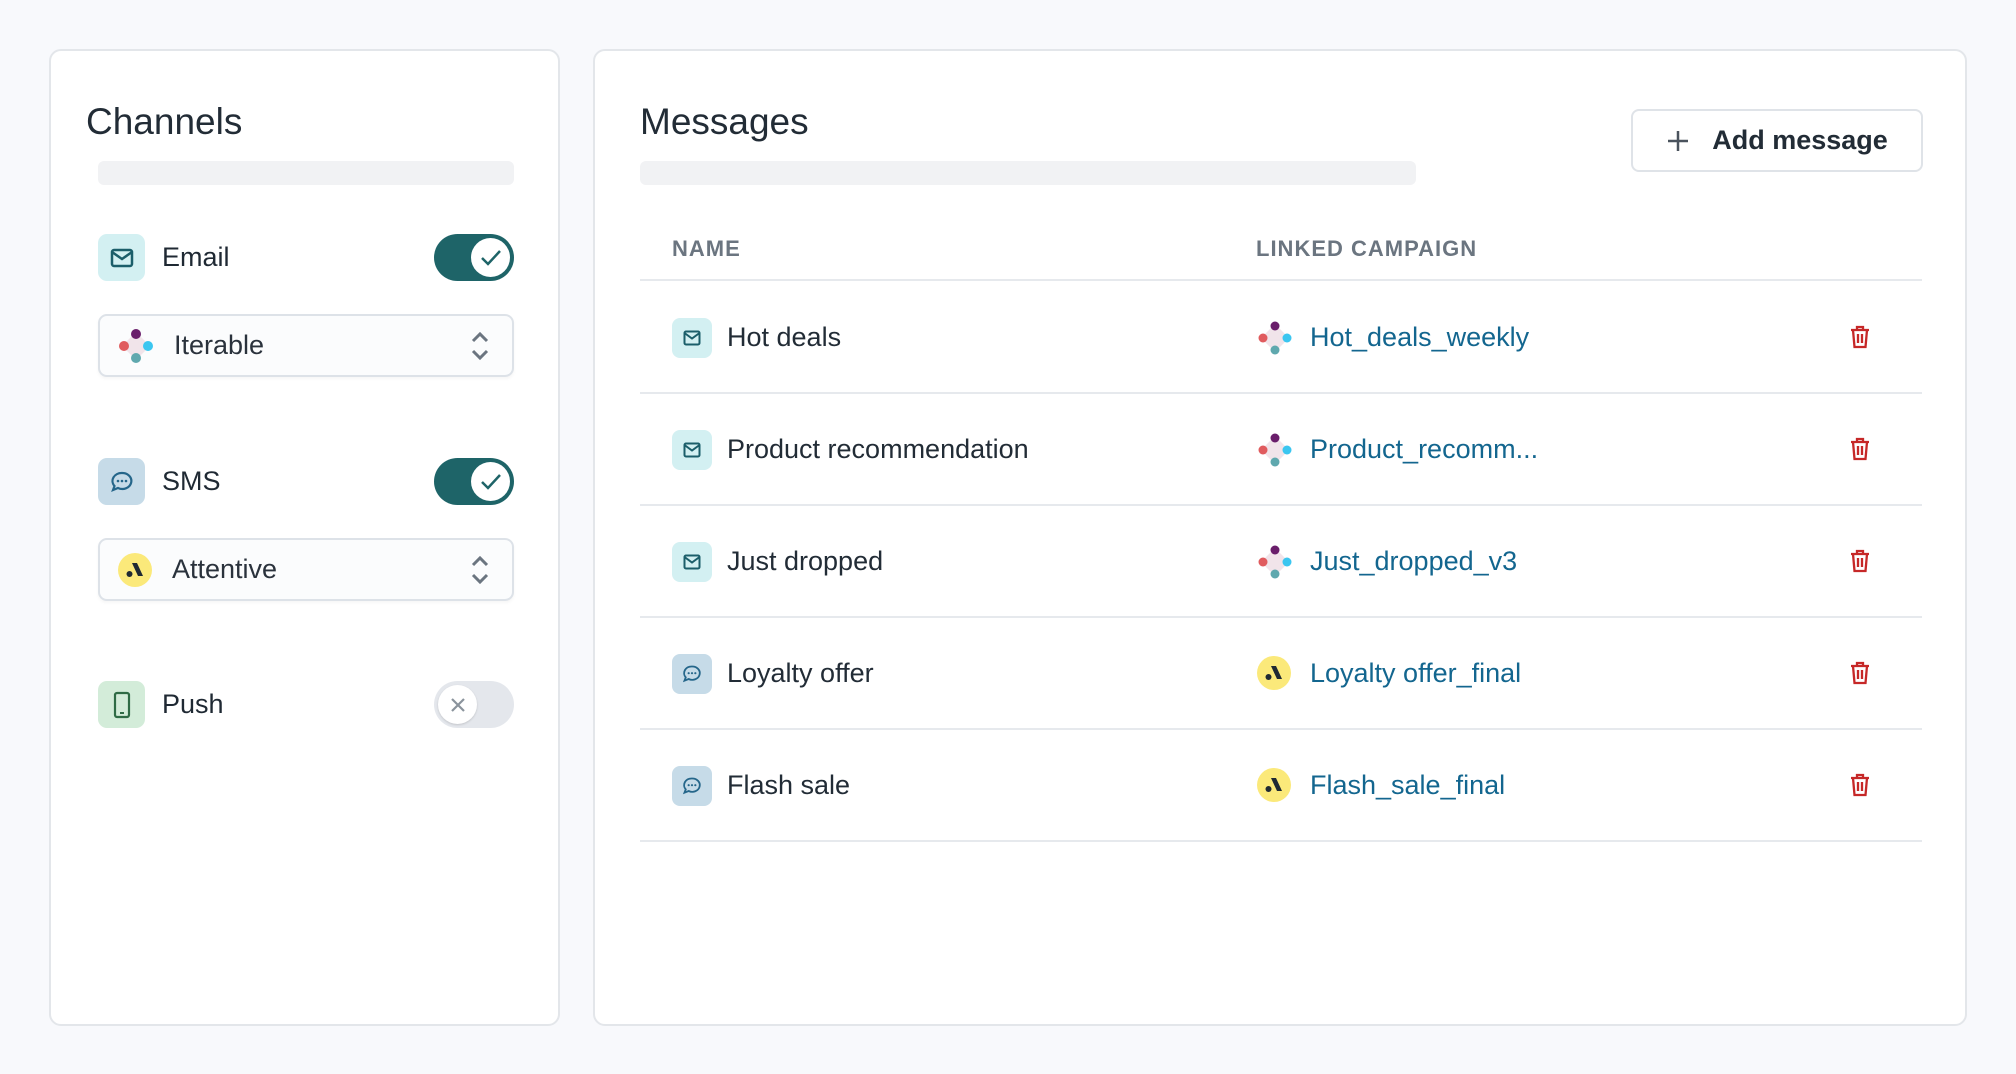 Image resolution: width=2016 pixels, height=1074 pixels. I want to click on messages-title: Messages, so click(724, 121).